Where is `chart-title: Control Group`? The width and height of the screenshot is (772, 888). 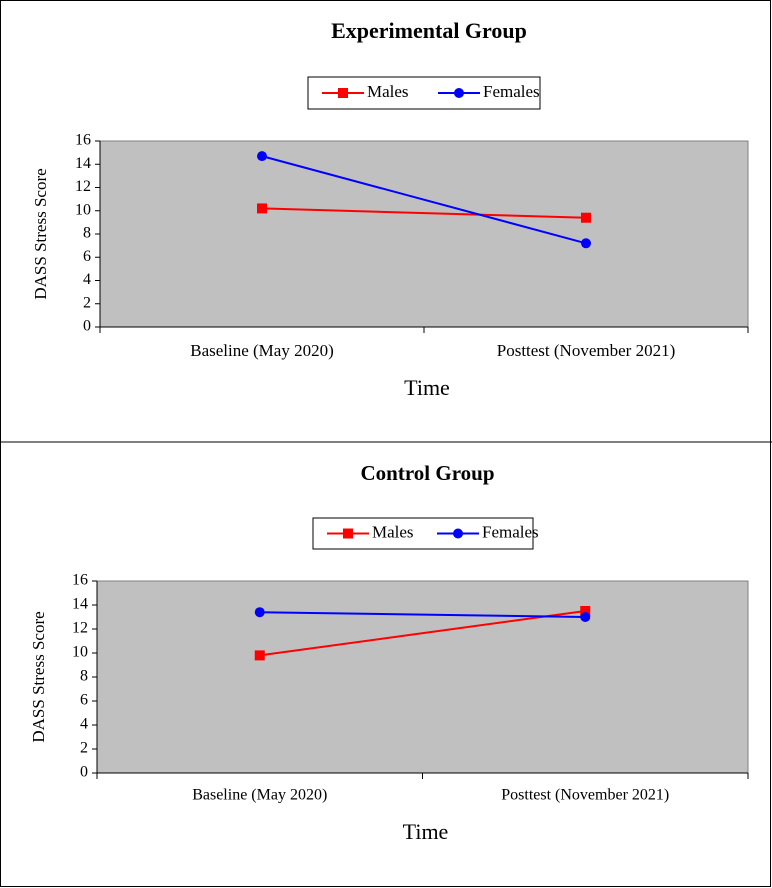 chart-title: Control Group is located at coordinates (428, 473).